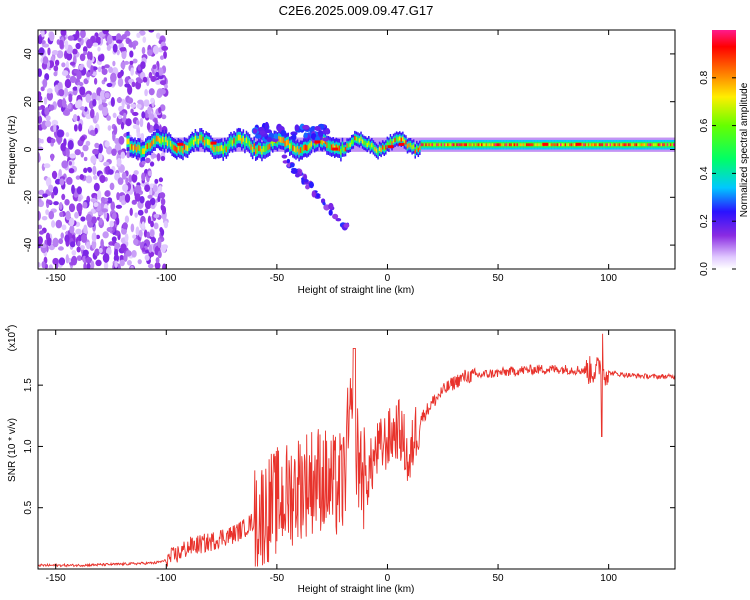 This screenshot has width=750, height=600. What do you see at coordinates (28, 102) in the screenshot?
I see `spectrogram-ytick-label: 20` at bounding box center [28, 102].